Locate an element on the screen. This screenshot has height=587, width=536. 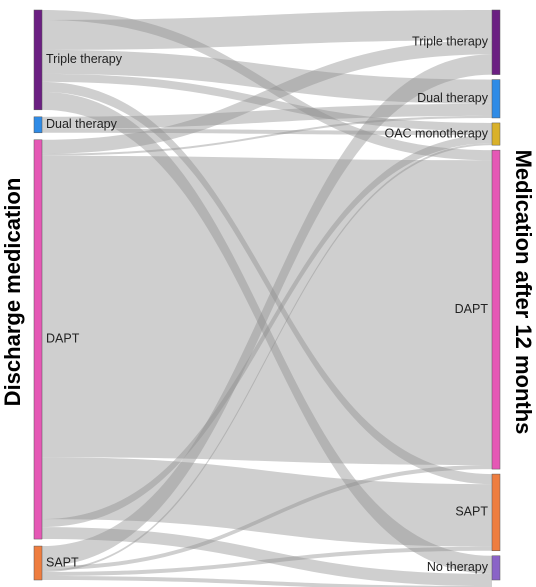
right-node-r_dual is located at coordinates (496, 99).